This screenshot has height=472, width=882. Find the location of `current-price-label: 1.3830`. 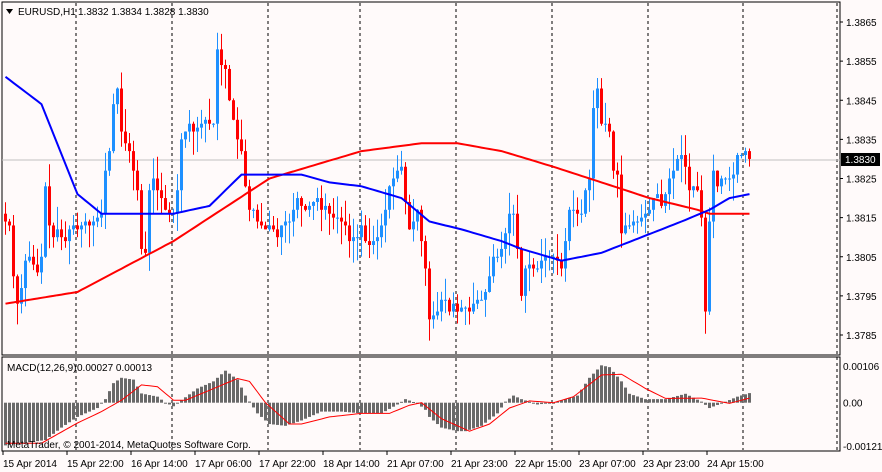

current-price-label: 1.3830 is located at coordinates (860, 160).